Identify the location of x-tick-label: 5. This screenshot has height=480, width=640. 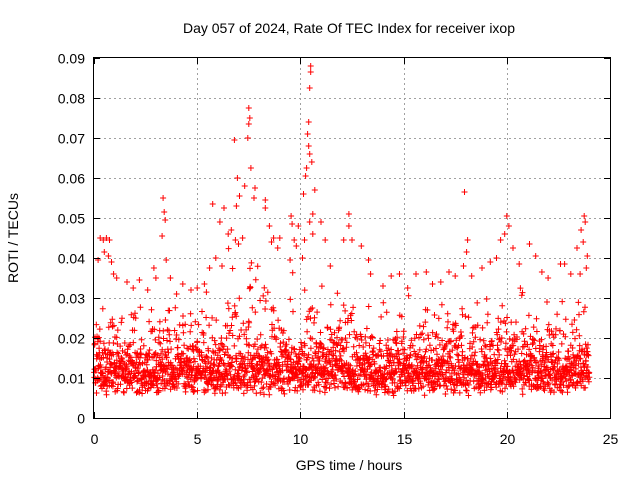
(198, 439).